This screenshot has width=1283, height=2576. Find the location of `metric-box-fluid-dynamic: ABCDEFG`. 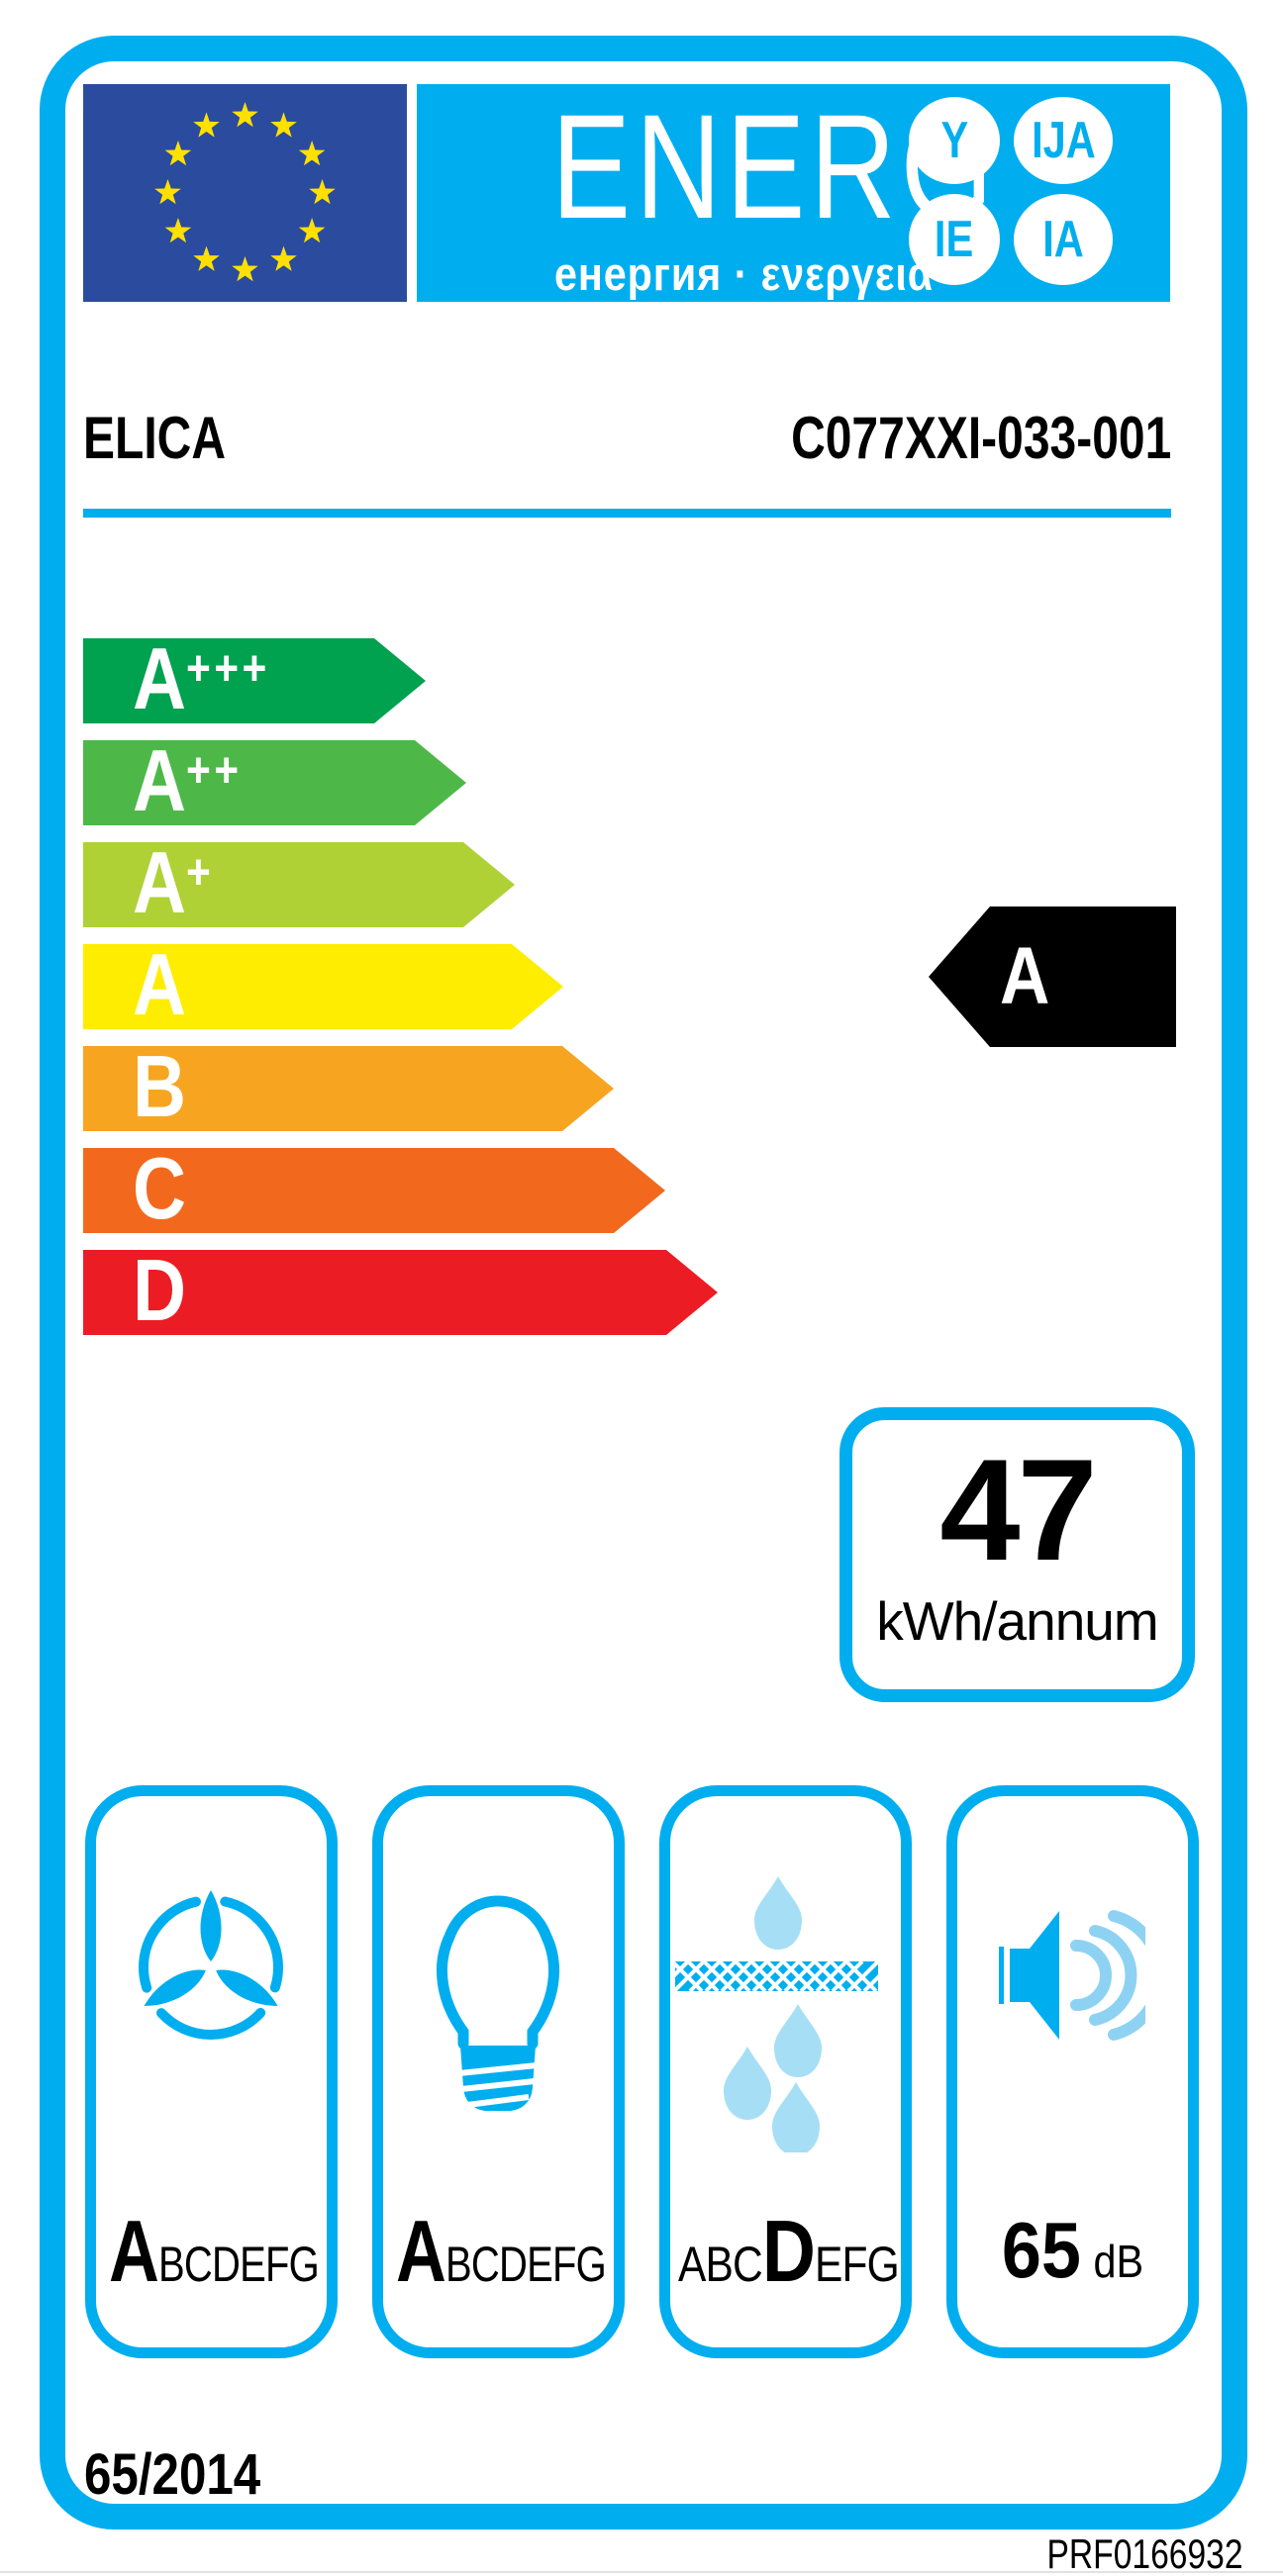

metric-box-fluid-dynamic: ABCDEFG is located at coordinates (211, 2071).